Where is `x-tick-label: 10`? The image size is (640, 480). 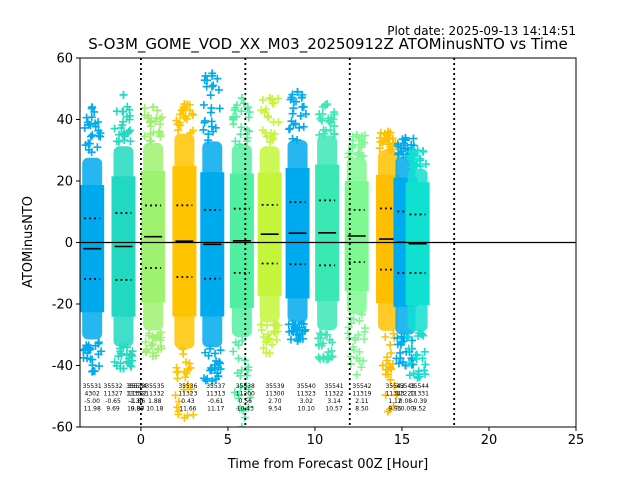
x-tick-label: 10 is located at coordinates (315, 440).